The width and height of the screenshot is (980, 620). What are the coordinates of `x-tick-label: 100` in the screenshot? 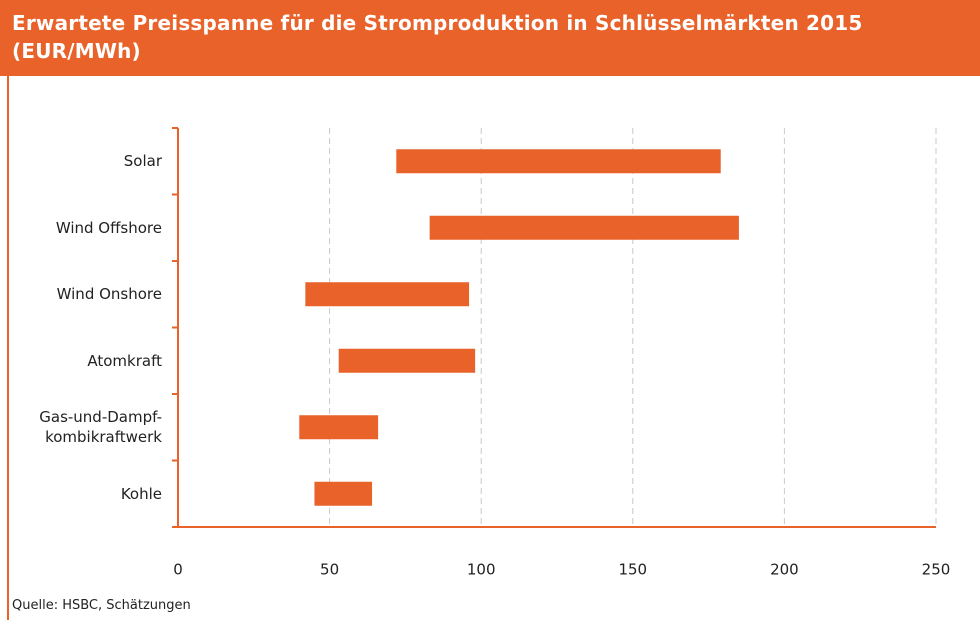 It's located at (481, 570).